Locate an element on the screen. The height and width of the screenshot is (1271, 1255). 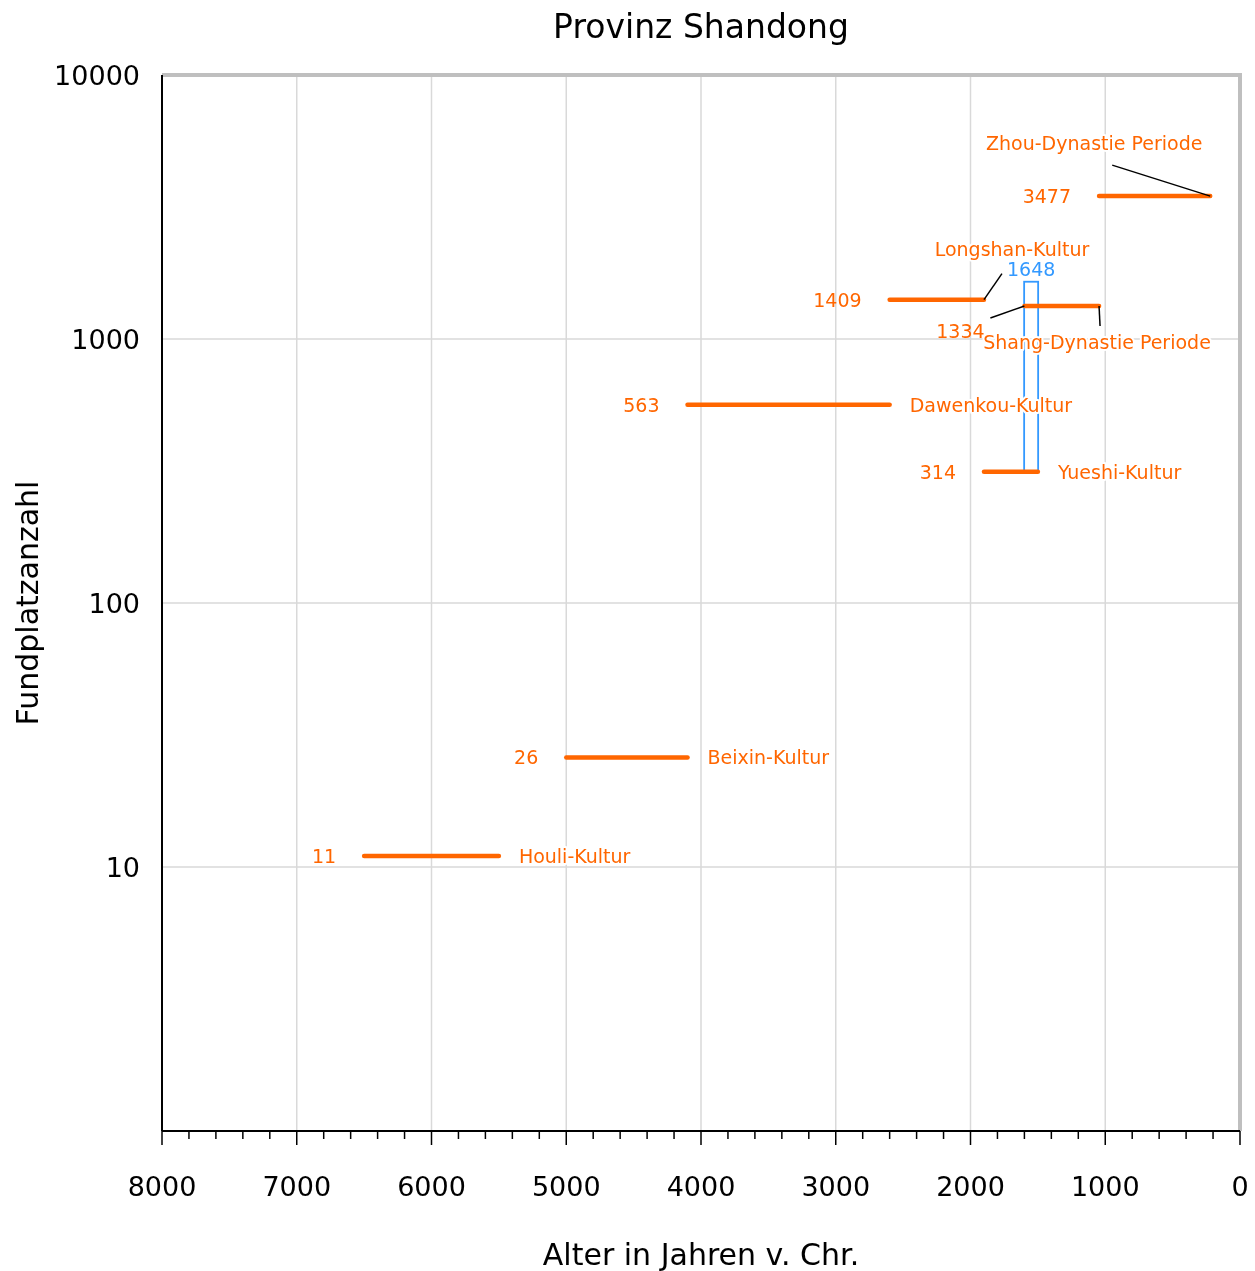
x-tick-label: 8000 is located at coordinates (162, 1186).